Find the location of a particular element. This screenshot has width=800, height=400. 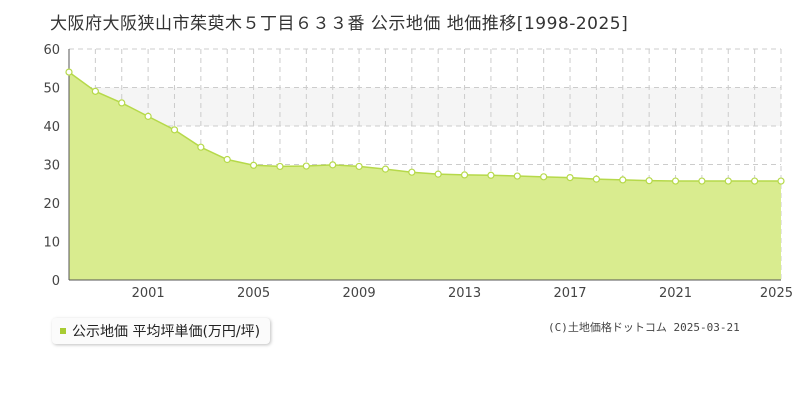

y-tick-label: 60 is located at coordinates (51, 50).